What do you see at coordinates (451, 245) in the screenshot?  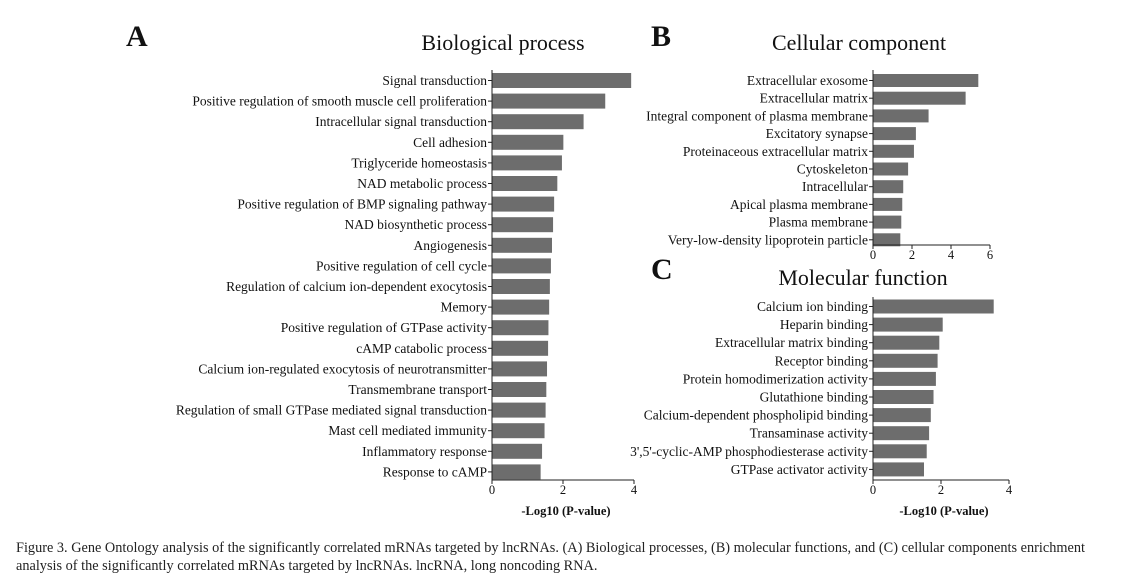 I see `panel-a-category-label-9: Angiogenesis` at bounding box center [451, 245].